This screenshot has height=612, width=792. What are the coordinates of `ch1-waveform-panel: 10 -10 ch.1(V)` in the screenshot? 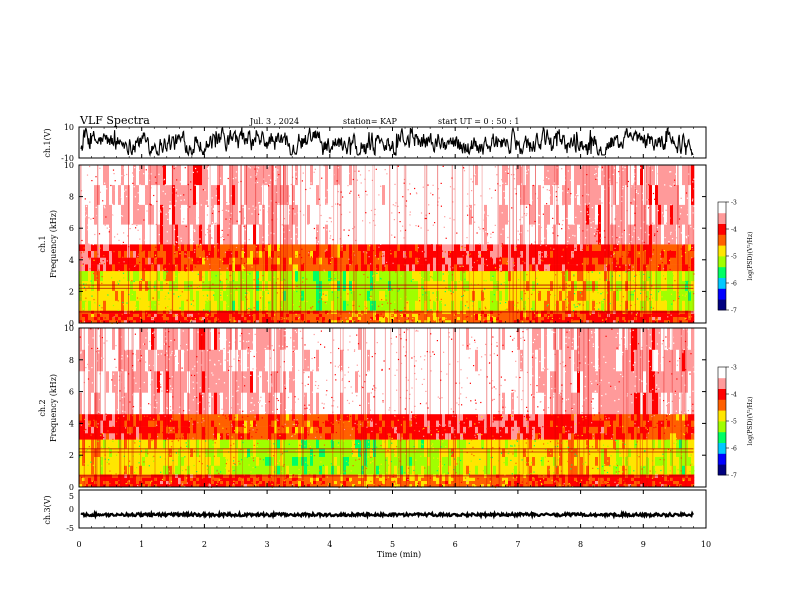 It's located at (375, 143).